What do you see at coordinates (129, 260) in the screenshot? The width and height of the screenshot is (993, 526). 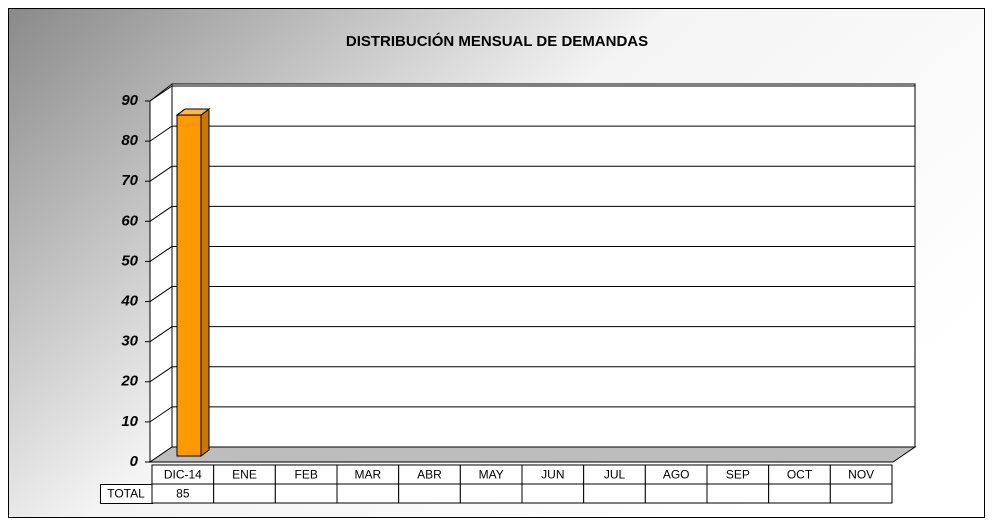 I see `y-tick-label: 50` at bounding box center [129, 260].